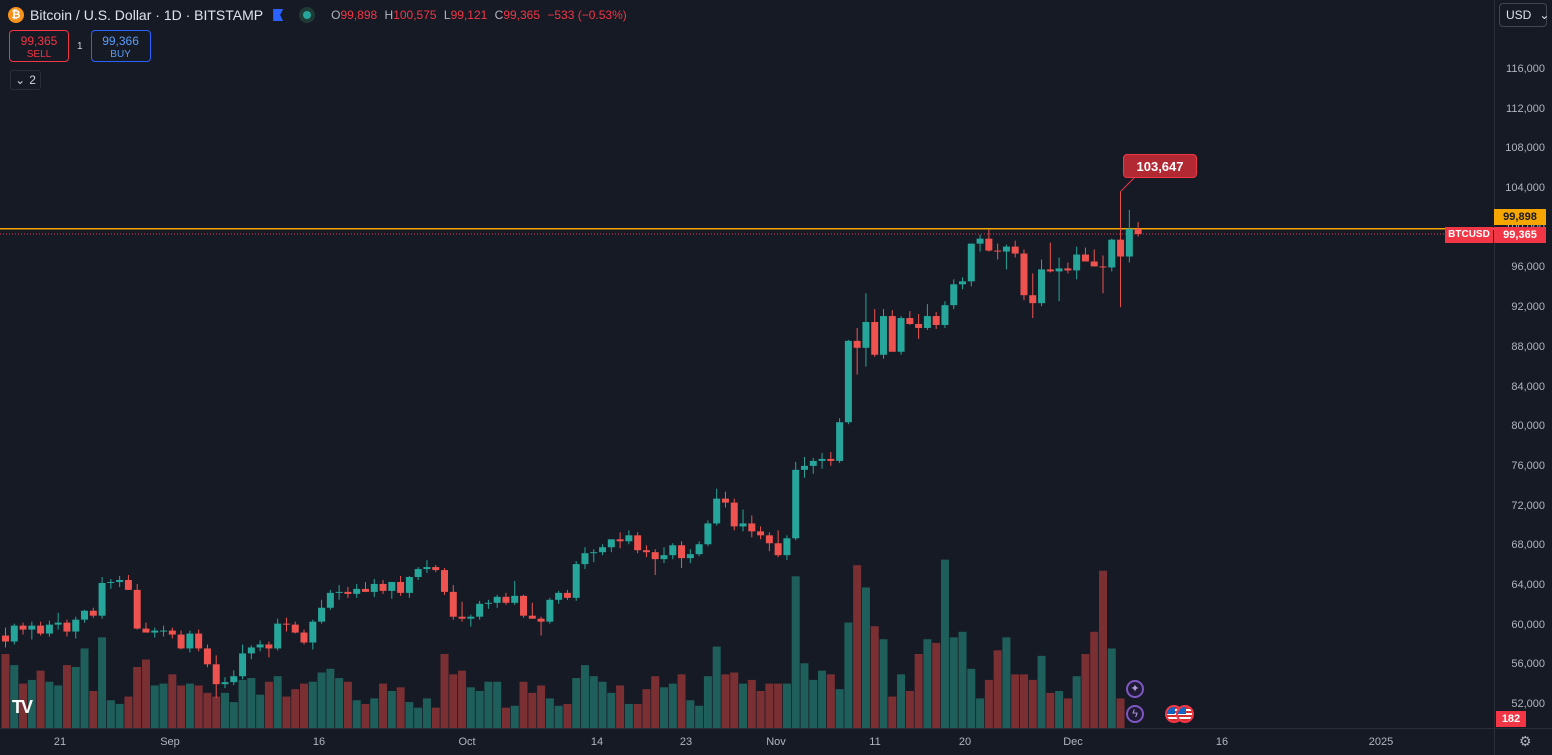  I want to click on time-tick: 21, so click(60, 742).